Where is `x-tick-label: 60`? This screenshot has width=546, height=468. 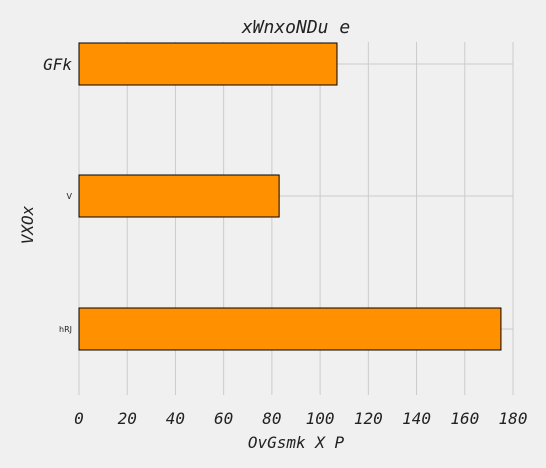 x-tick-label: 60 is located at coordinates (223, 418).